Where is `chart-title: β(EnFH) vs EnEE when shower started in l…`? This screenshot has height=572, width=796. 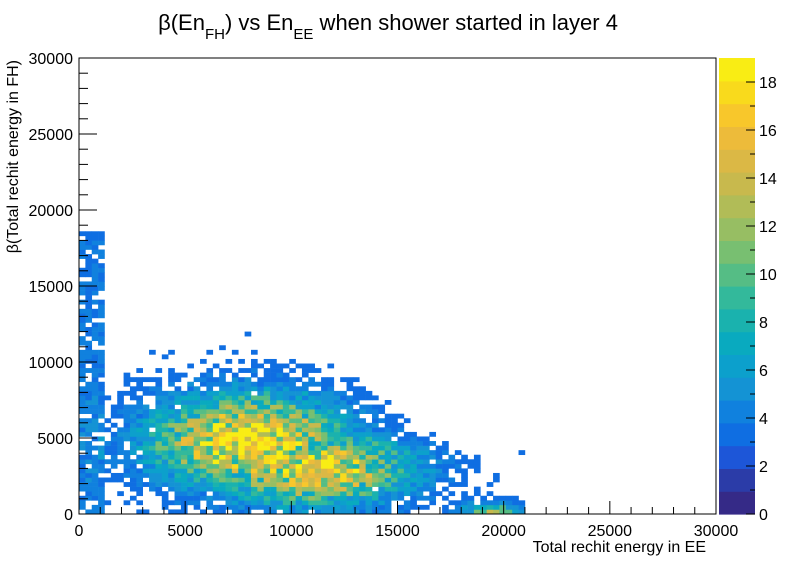 chart-title: β(EnFH) vs EnEE when shower started in l… is located at coordinates (388, 26).